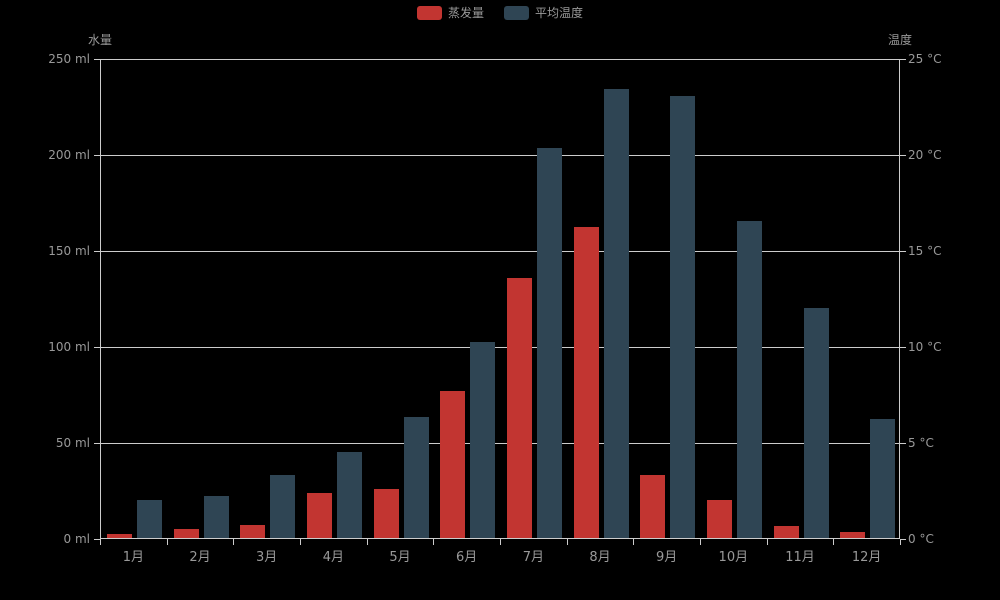 The width and height of the screenshot is (1000, 600). What do you see at coordinates (925, 155) in the screenshot?
I see `y-axis-label-right: 20 °C` at bounding box center [925, 155].